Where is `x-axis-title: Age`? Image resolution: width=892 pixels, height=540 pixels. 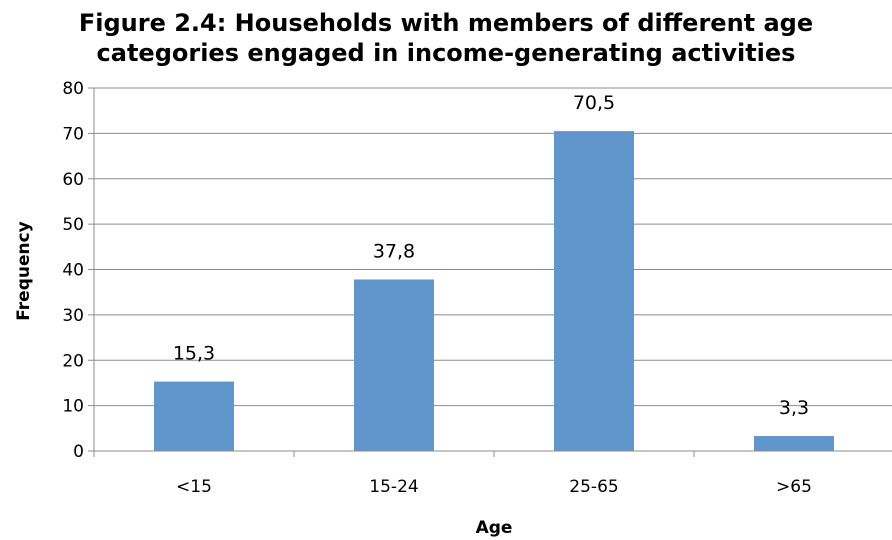 x-axis-title: Age is located at coordinates (494, 528).